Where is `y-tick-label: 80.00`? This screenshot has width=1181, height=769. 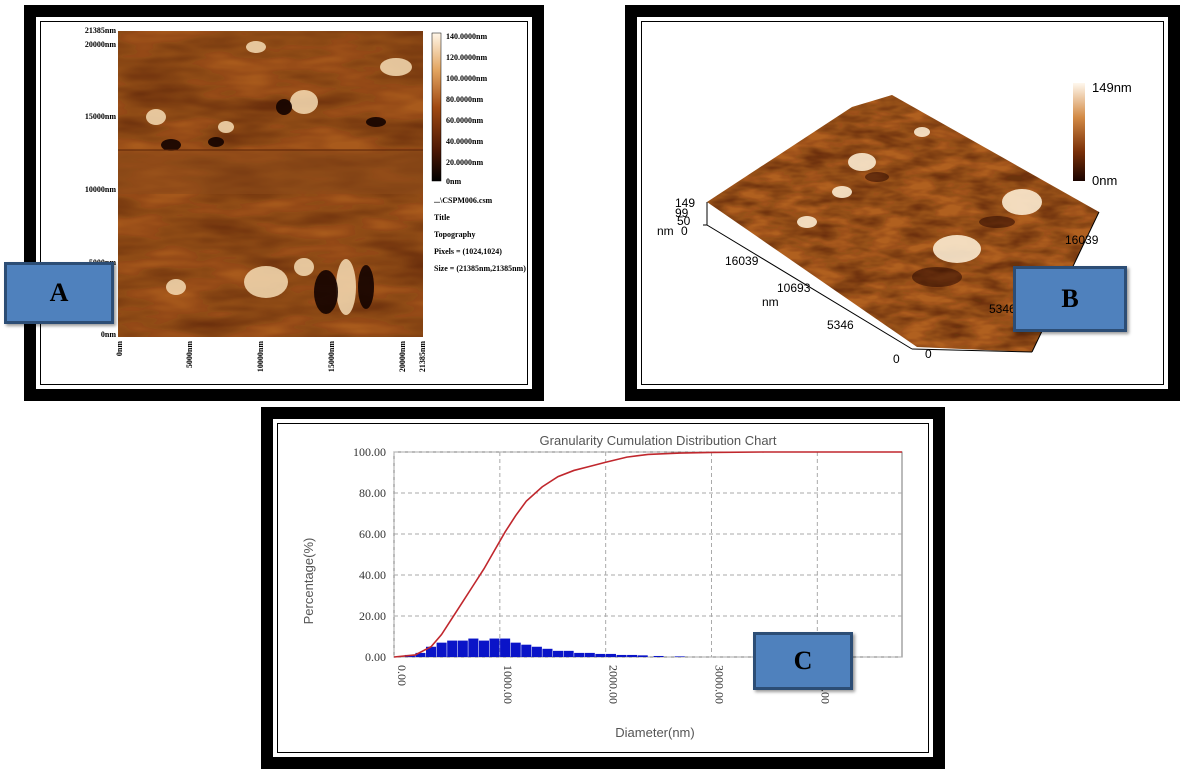 y-tick-label: 80.00 is located at coordinates (372, 493).